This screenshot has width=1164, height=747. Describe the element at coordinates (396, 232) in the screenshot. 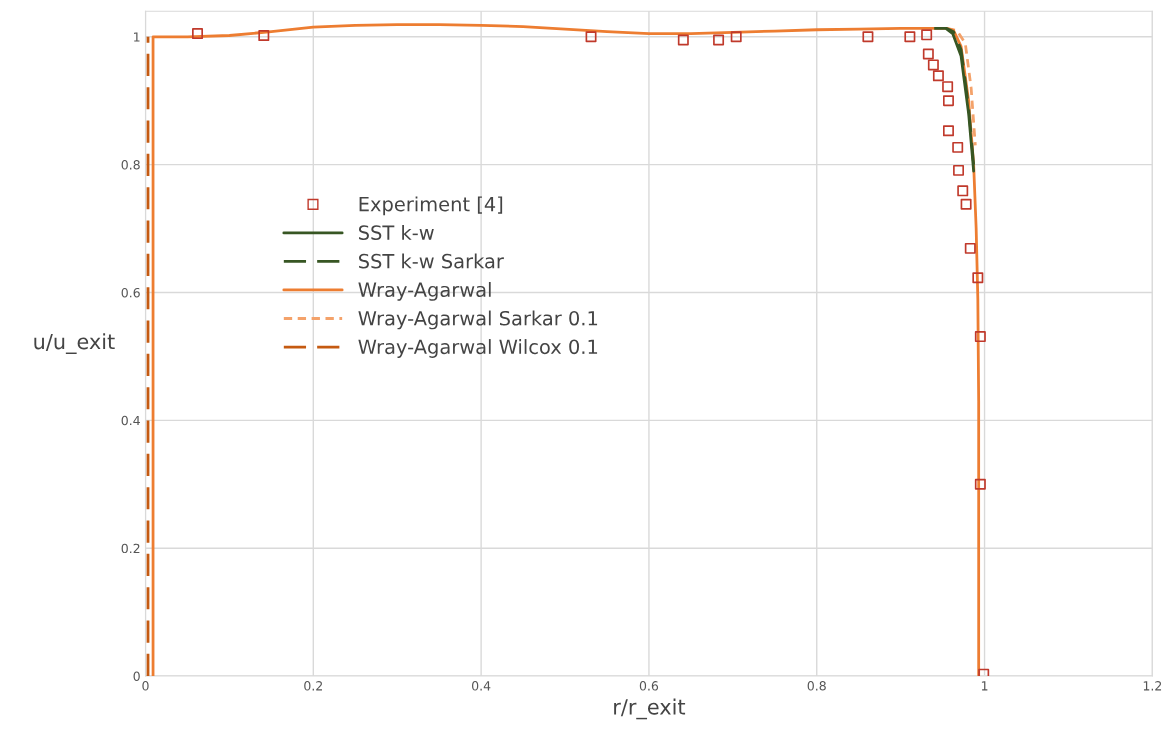

I see `legend-label: SST k-w` at that location.